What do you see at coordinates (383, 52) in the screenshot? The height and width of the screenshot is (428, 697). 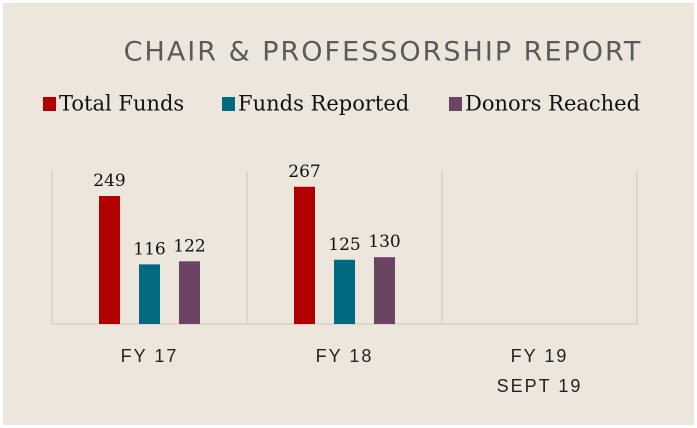 I see `chart-title: CHAIR & PROFESSORSHIP REPORT` at bounding box center [383, 52].